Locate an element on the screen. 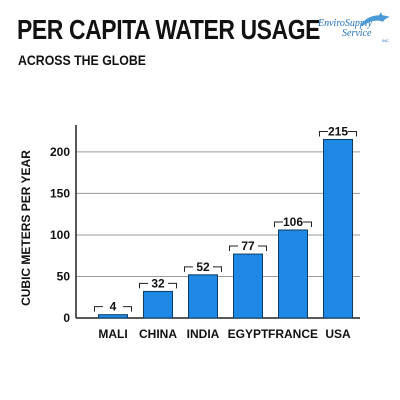 Image resolution: width=400 pixels, height=400 pixels. x-tick-label: INDIA is located at coordinates (203, 334).